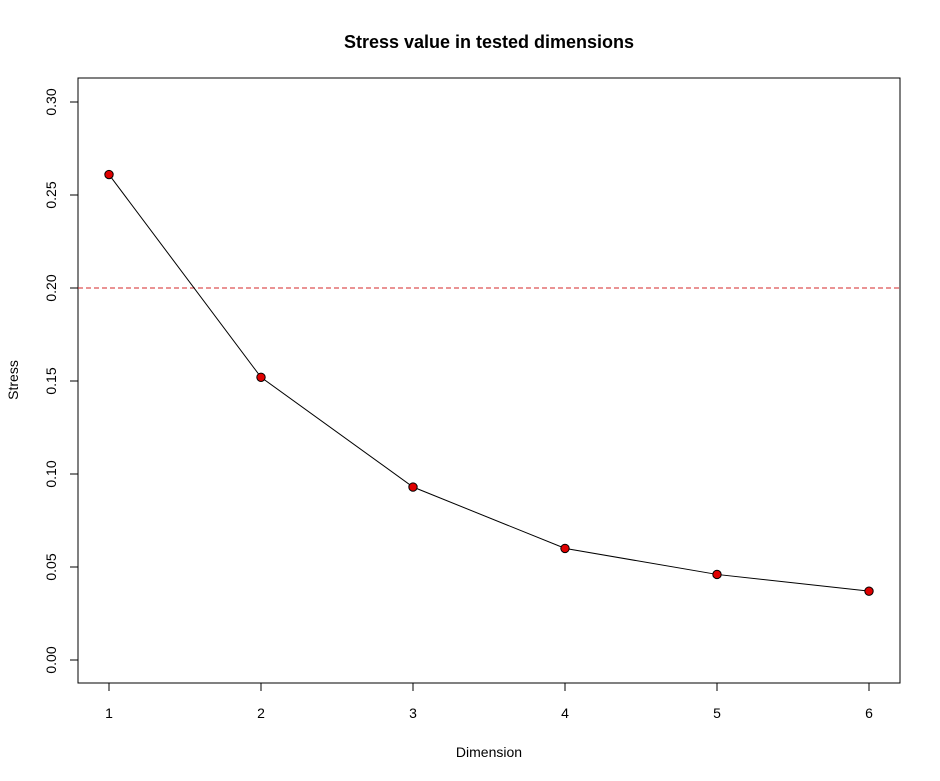 This screenshot has width=940, height=781. I want to click on x-tick-label: 3, so click(413, 713).